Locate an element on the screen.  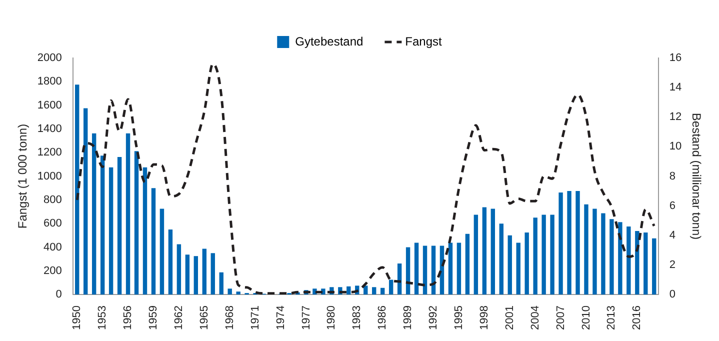
x-tick-label: 1995 is located at coordinates (458, 318).